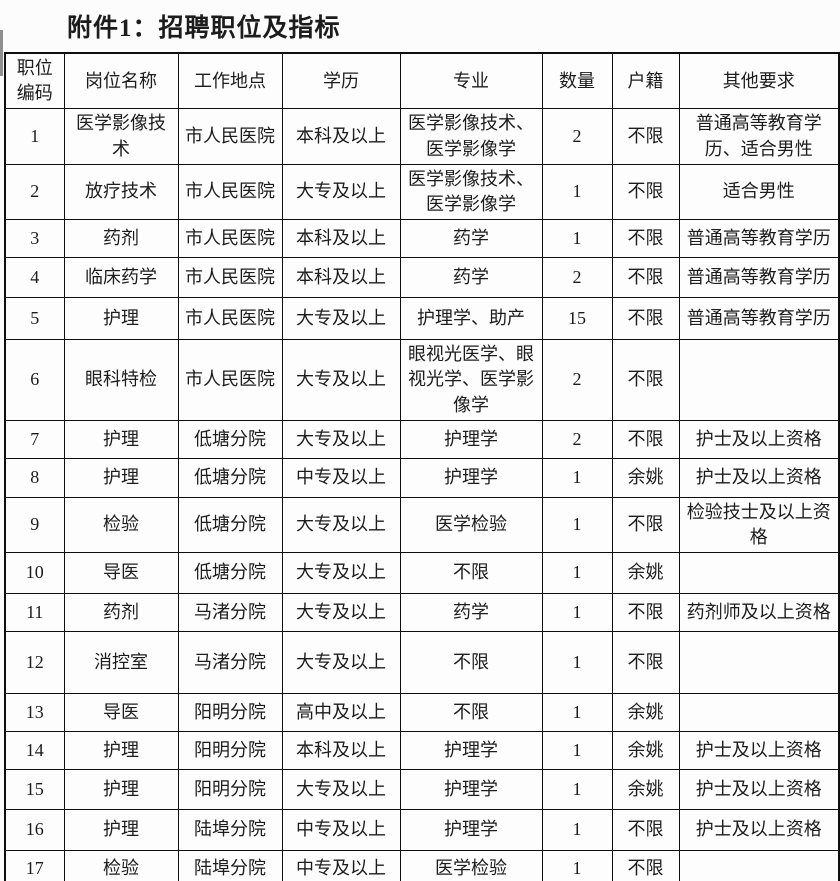 The image size is (840, 881). I want to click on scan-artifact-mark, so click(1, 53).